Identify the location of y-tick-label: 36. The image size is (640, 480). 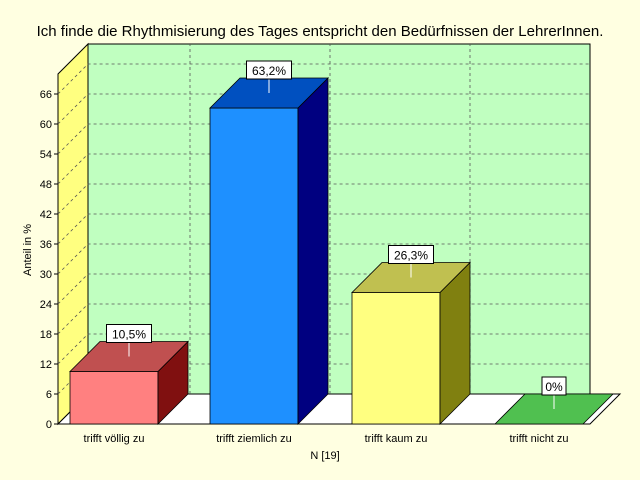
(46, 245).